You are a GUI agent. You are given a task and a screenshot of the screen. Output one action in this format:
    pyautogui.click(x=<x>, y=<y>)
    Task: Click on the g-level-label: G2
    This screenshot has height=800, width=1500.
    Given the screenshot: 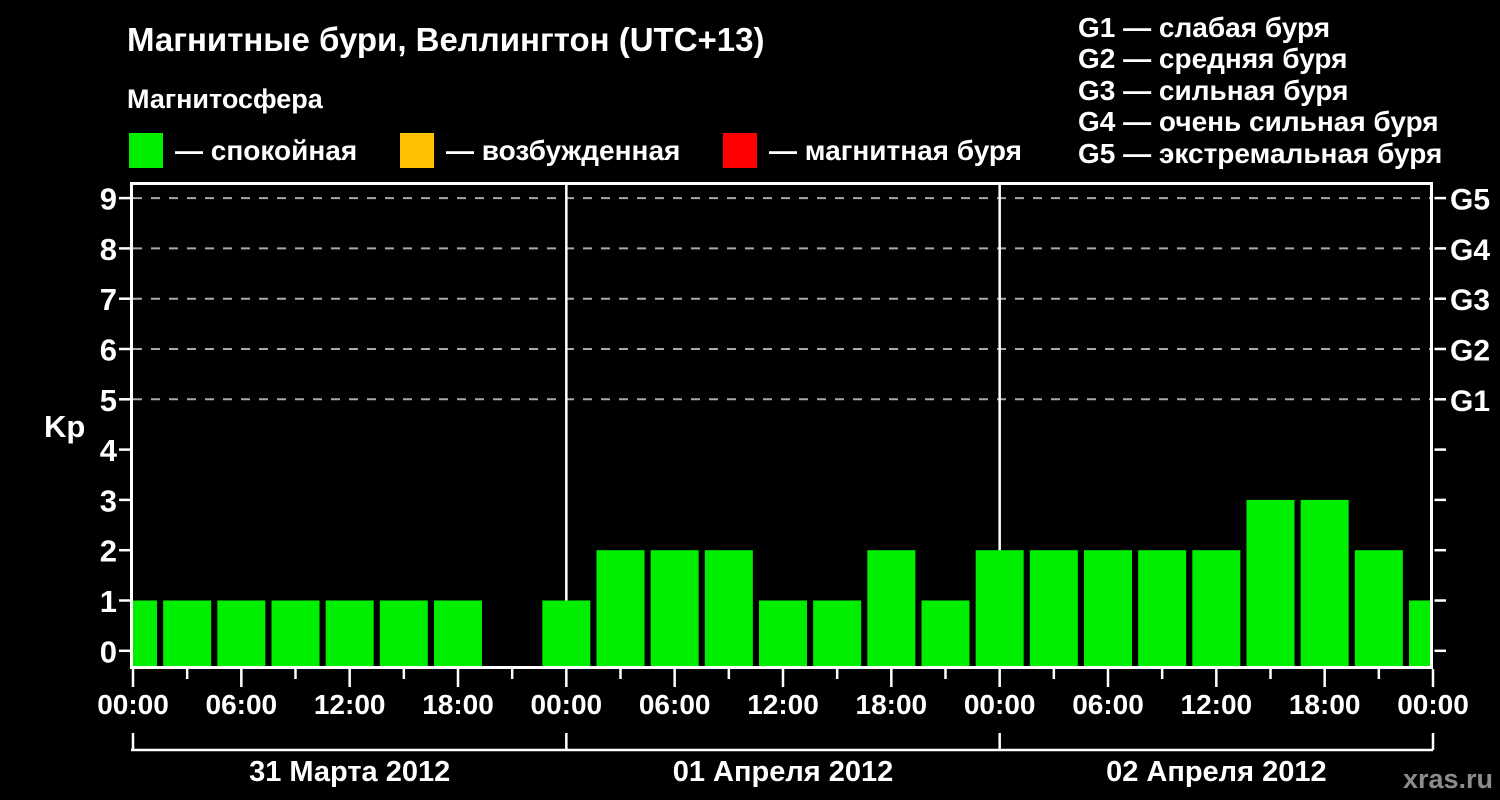 What is the action you would take?
    pyautogui.click(x=1470, y=351)
    